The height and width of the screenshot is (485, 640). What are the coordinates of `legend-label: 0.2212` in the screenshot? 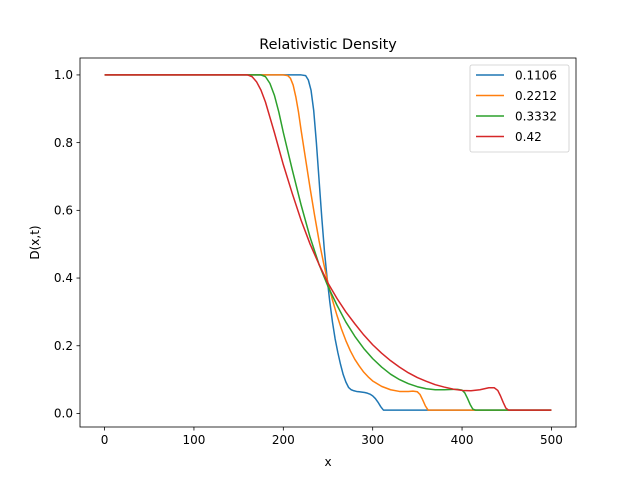 It's located at (536, 96).